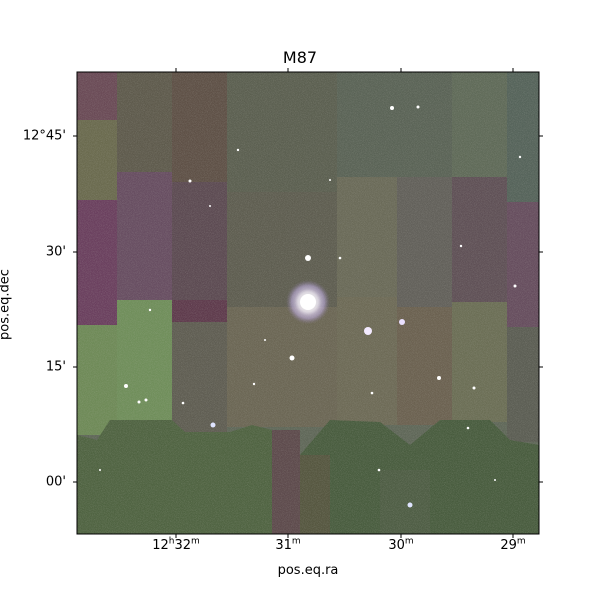 Image resolution: width=600 pixels, height=600 pixels. Describe the element at coordinates (401, 544) in the screenshot. I see `x-tick-label: 30m` at that location.